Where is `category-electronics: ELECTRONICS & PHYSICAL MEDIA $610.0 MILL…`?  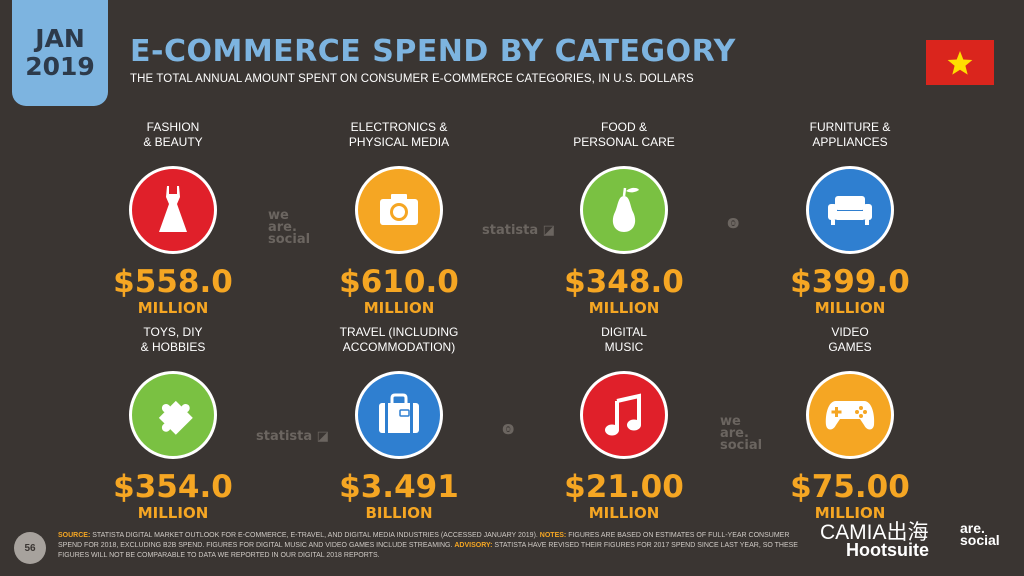
category-electronics: ELECTRONICS & PHYSICAL MEDIA $610.0 MILL… is located at coordinates (399, 219).